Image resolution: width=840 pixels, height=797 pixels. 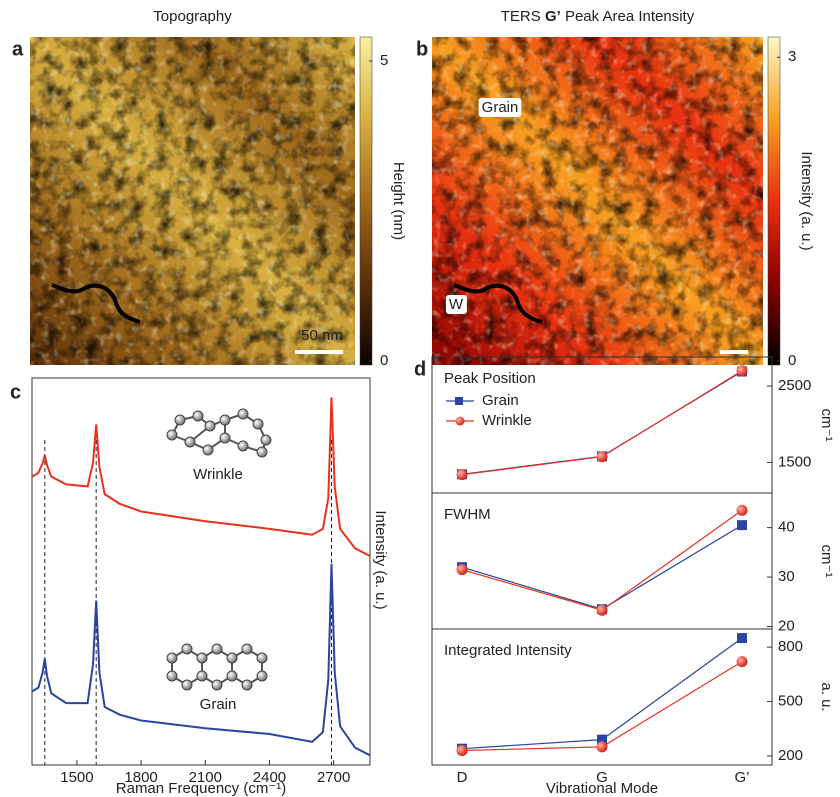 I want to click on legend-label: Wrinkle, so click(x=507, y=420).